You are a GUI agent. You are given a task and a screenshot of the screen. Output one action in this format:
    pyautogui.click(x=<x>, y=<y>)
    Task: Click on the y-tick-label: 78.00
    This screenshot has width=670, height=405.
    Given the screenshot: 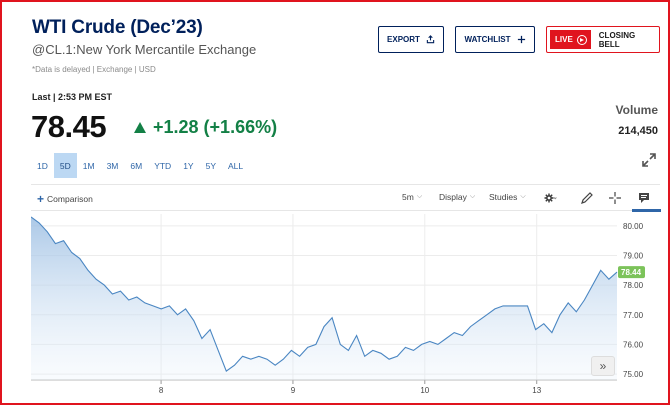 What is the action you would take?
    pyautogui.click(x=633, y=285)
    